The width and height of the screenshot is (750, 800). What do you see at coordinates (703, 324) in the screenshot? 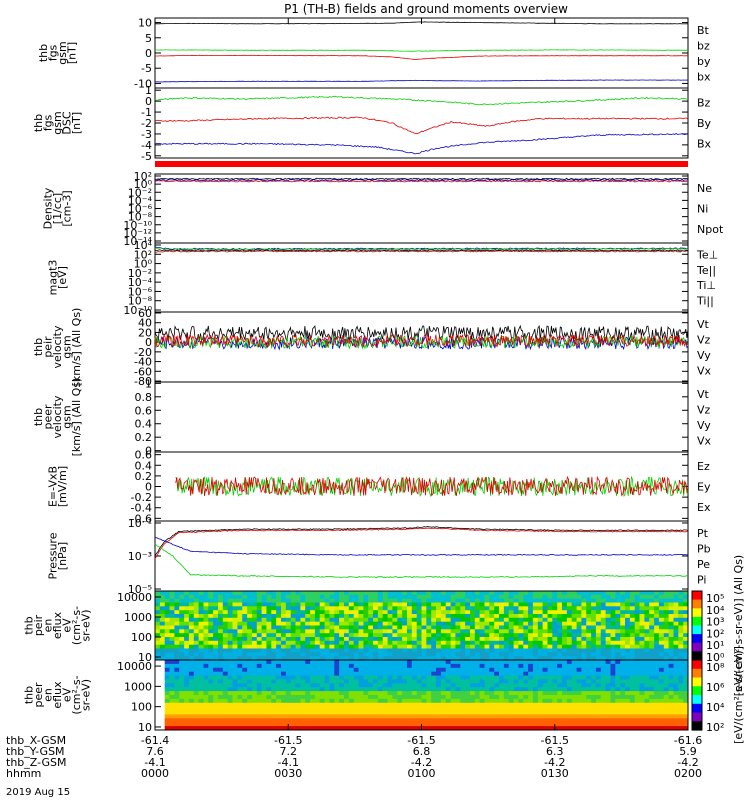
I see `peir_vel-legend-0: Vt` at bounding box center [703, 324].